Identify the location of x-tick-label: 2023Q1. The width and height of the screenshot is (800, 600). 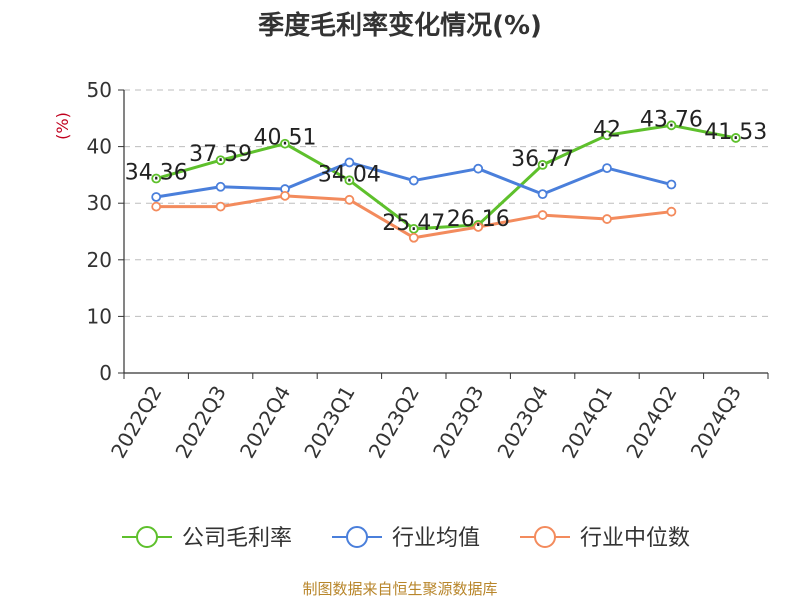
(329, 422).